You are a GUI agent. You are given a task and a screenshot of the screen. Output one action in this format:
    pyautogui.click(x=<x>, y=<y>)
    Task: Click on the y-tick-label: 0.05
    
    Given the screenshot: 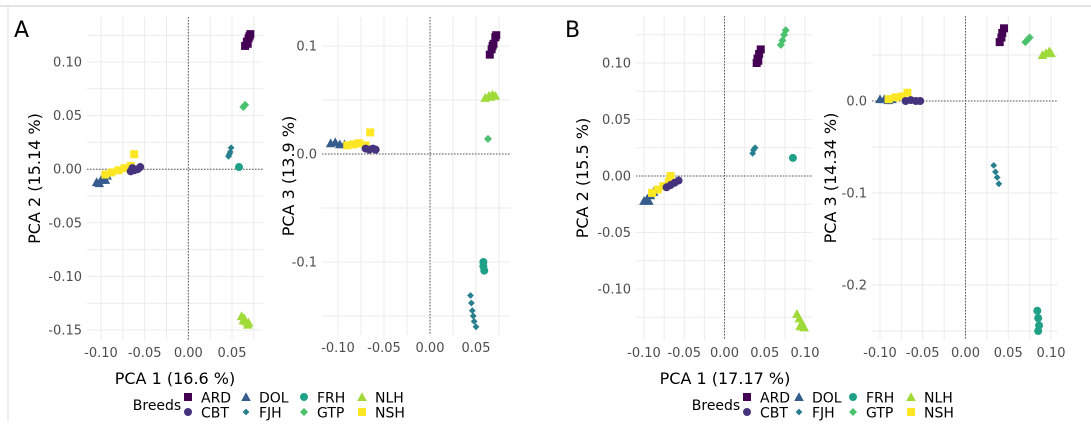 What is the action you would take?
    pyautogui.click(x=616, y=120)
    